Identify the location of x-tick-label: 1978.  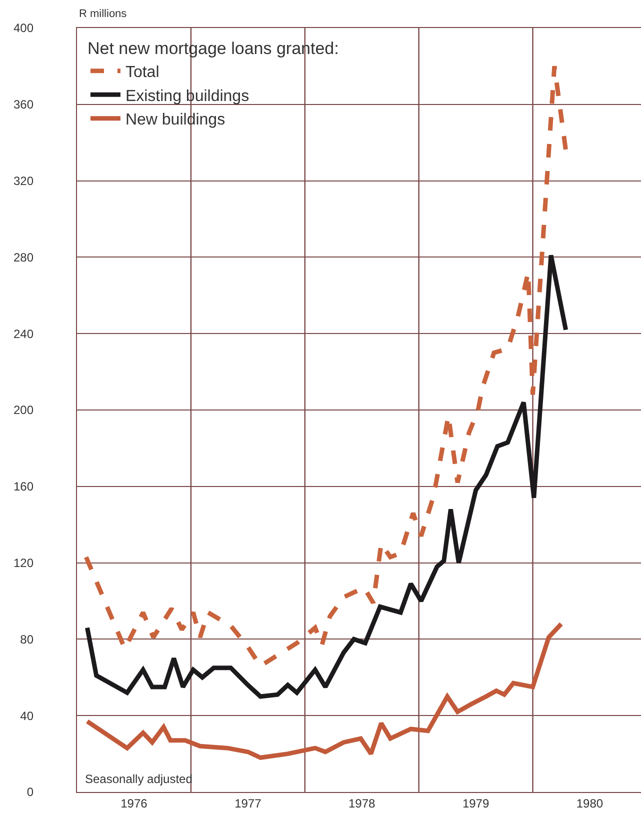
(362, 803).